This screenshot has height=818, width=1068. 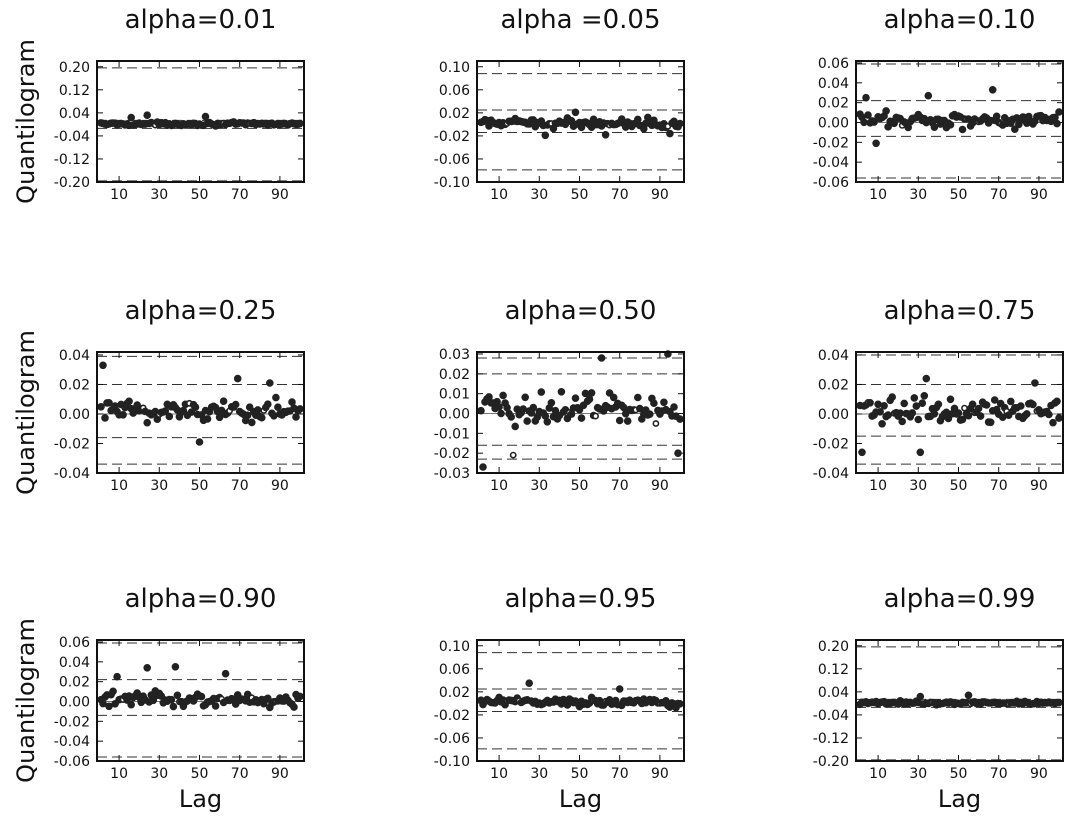 What do you see at coordinates (452, 716) in the screenshot?
I see `y-tick-label: -0.02` at bounding box center [452, 716].